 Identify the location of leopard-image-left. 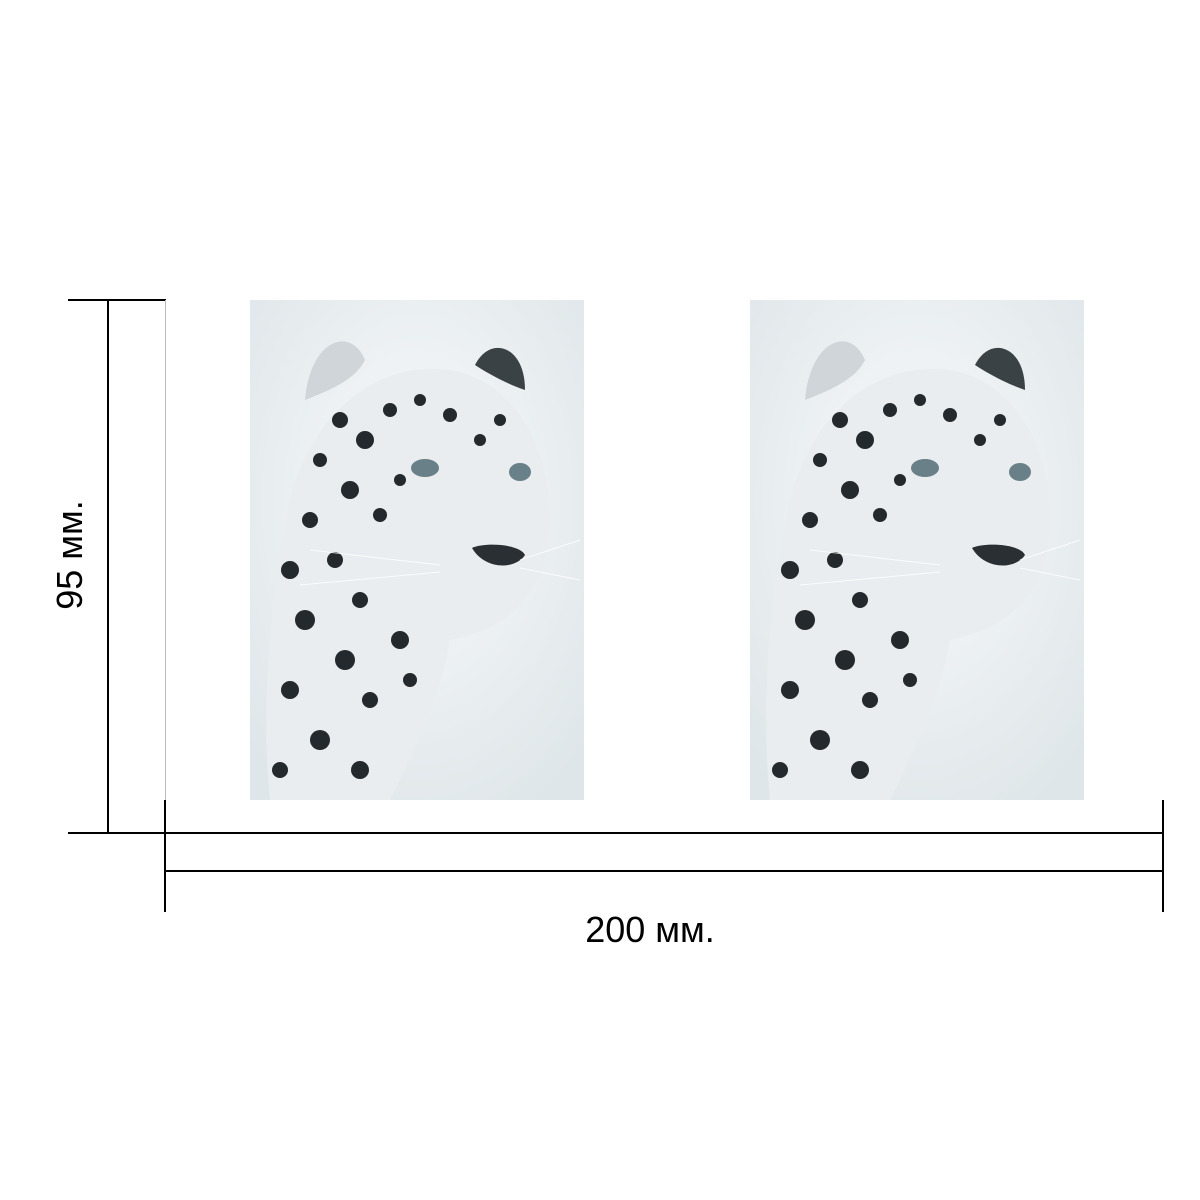
(417, 550).